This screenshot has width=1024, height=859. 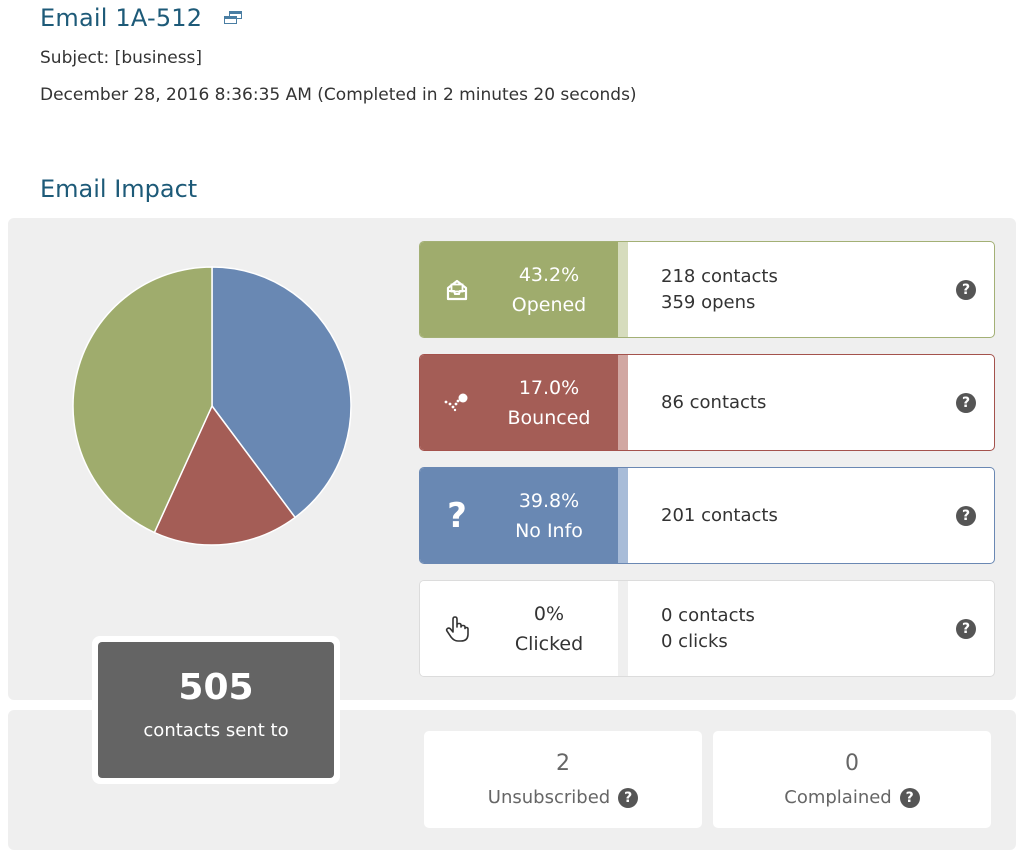 I want to click on stat-opened-contacts: 218 contacts, so click(x=719, y=276).